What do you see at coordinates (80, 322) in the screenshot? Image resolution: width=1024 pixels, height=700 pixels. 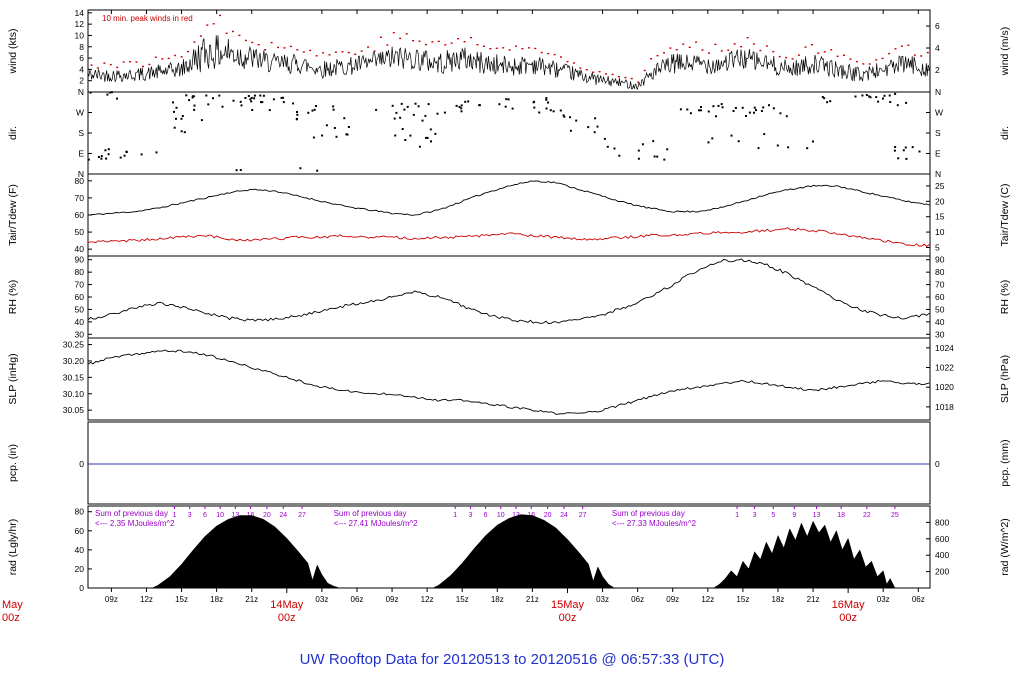 I see `ytick-left-label-rh: 40` at bounding box center [80, 322].